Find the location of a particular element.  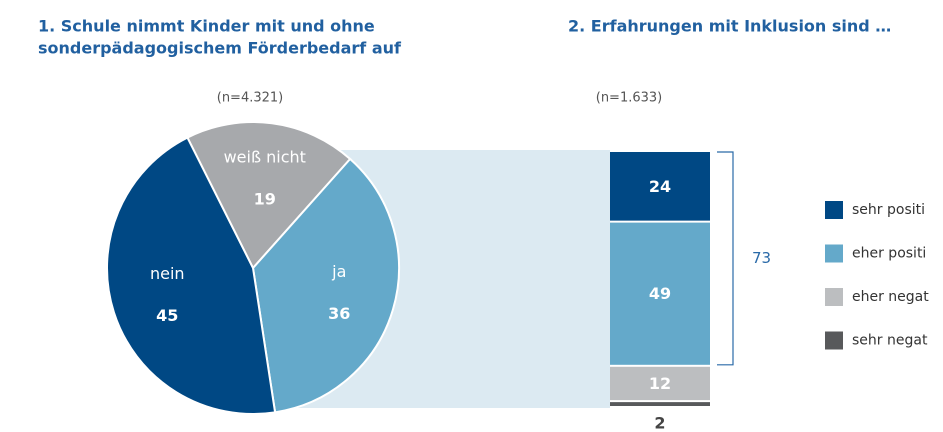

chart-title: 1. Schule nimmt Kinder mit und ohne is located at coordinates (206, 26).